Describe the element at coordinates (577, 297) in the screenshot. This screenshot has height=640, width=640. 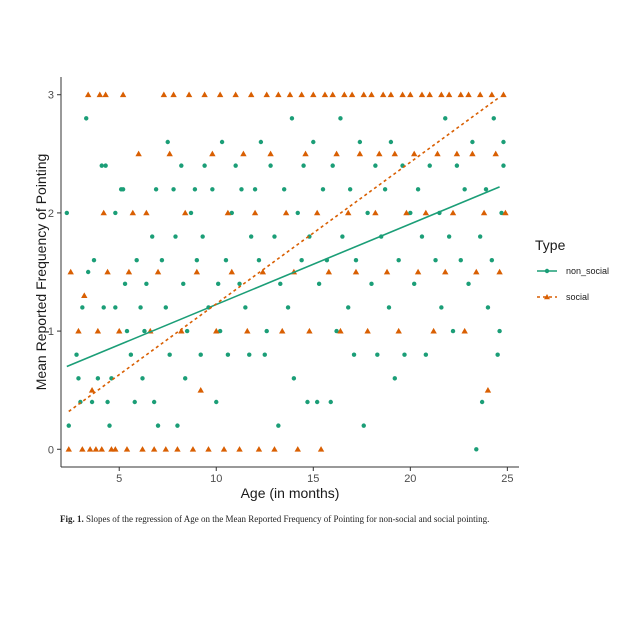
I see `legend-label: social` at that location.